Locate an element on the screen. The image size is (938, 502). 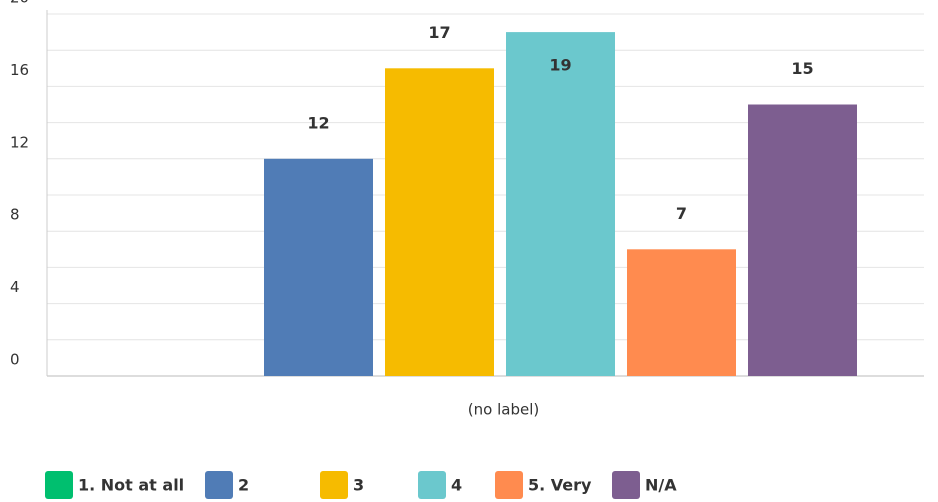
y-tick-label: 4 is located at coordinates (15, 287).